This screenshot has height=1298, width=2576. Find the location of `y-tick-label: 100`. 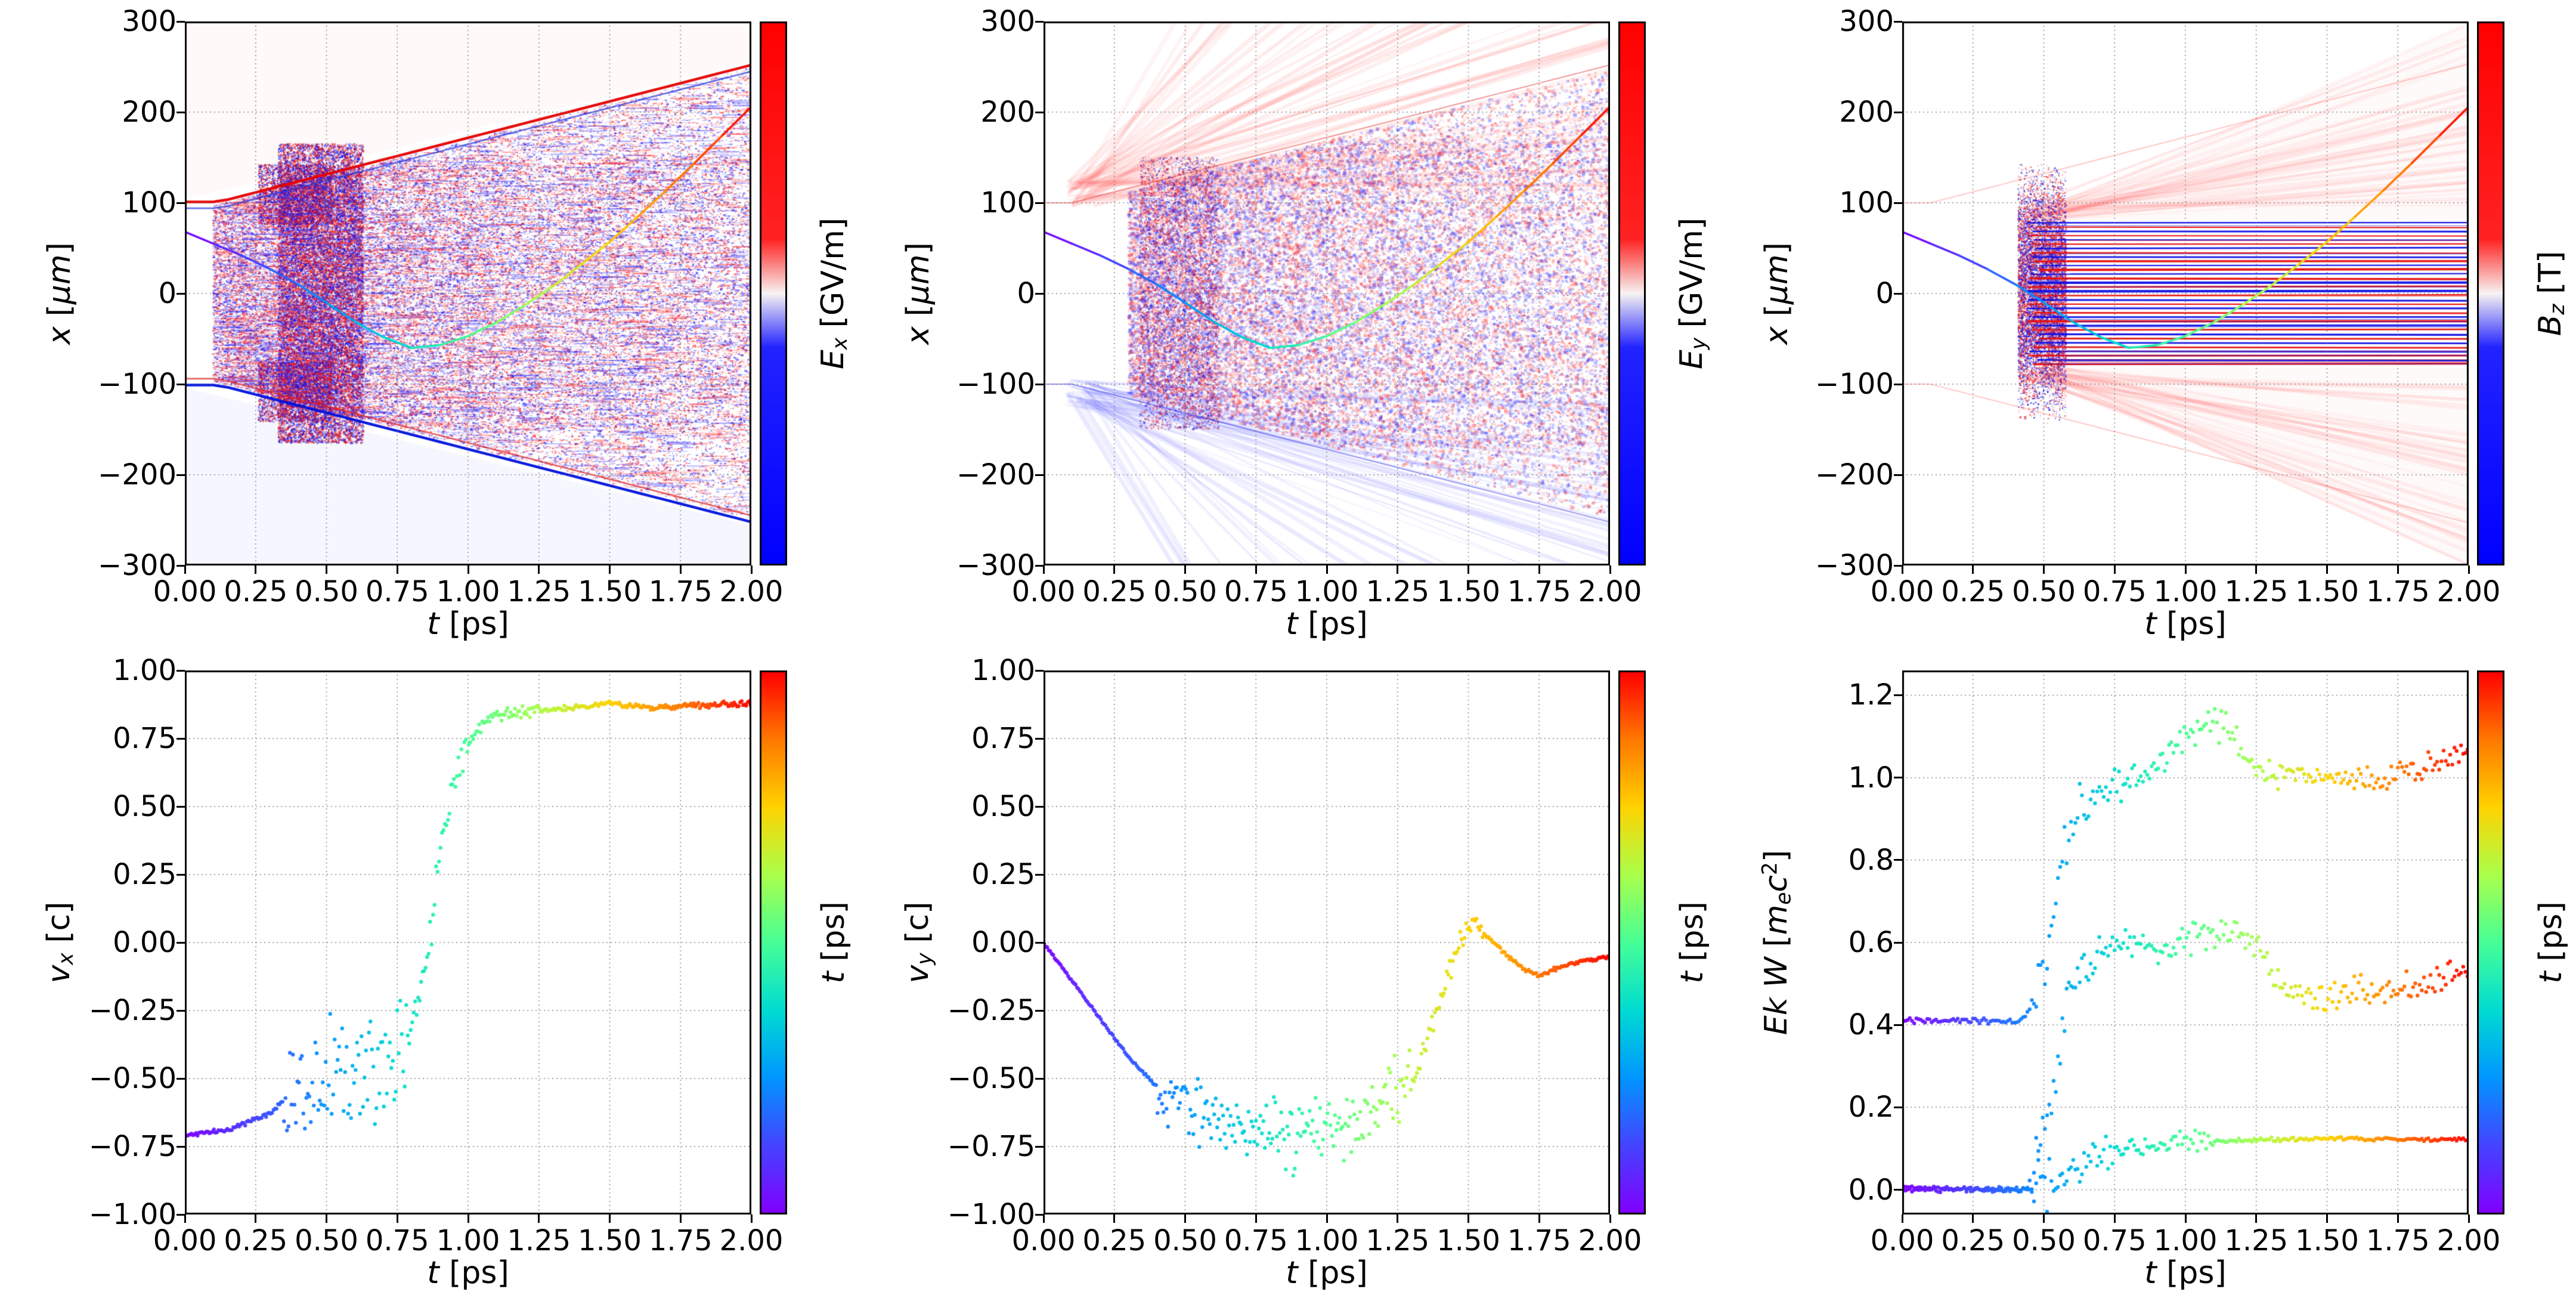

y-tick-label: 100 is located at coordinates (1008, 203).